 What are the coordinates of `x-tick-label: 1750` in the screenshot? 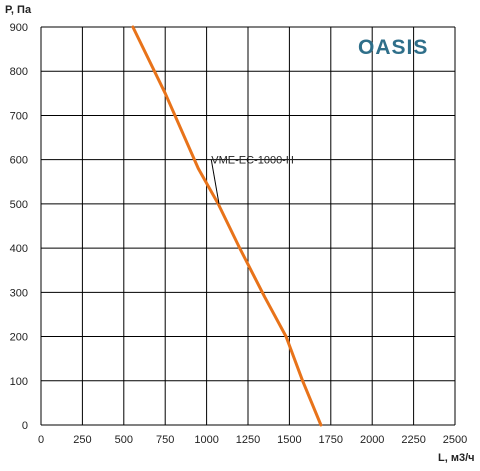 It's located at (331, 440).